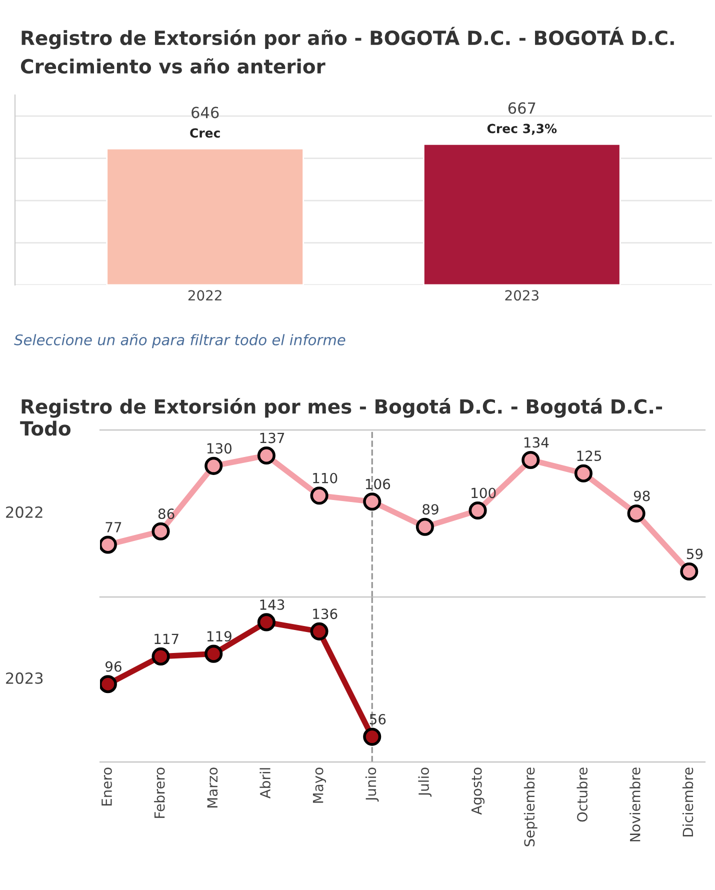 The width and height of the screenshot is (715, 890). I want to click on data-label: 98, so click(642, 496).